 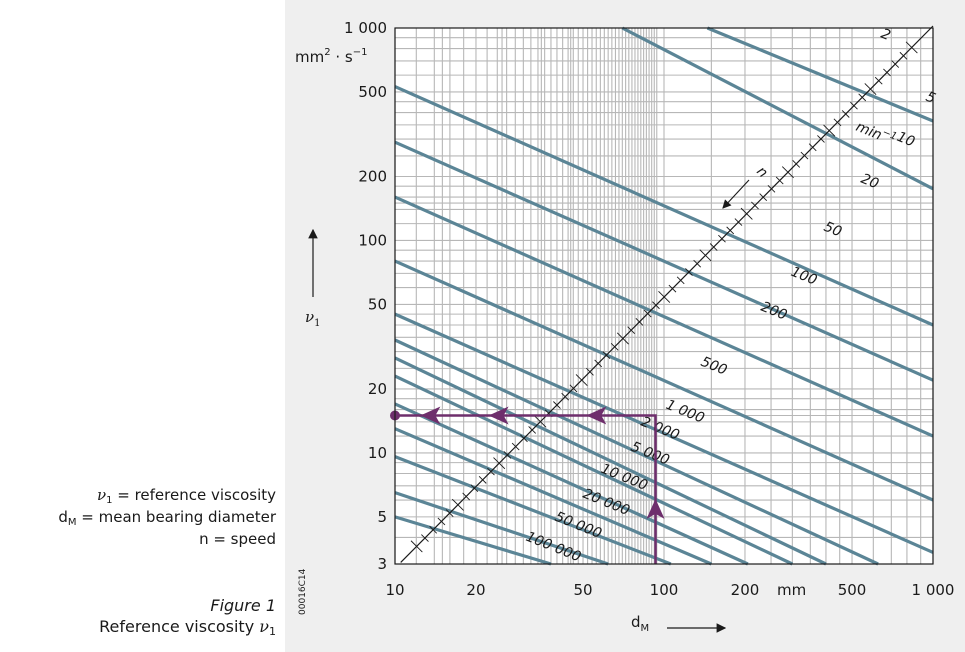 I want to click on y-tick-label: 200, so click(x=372, y=177).